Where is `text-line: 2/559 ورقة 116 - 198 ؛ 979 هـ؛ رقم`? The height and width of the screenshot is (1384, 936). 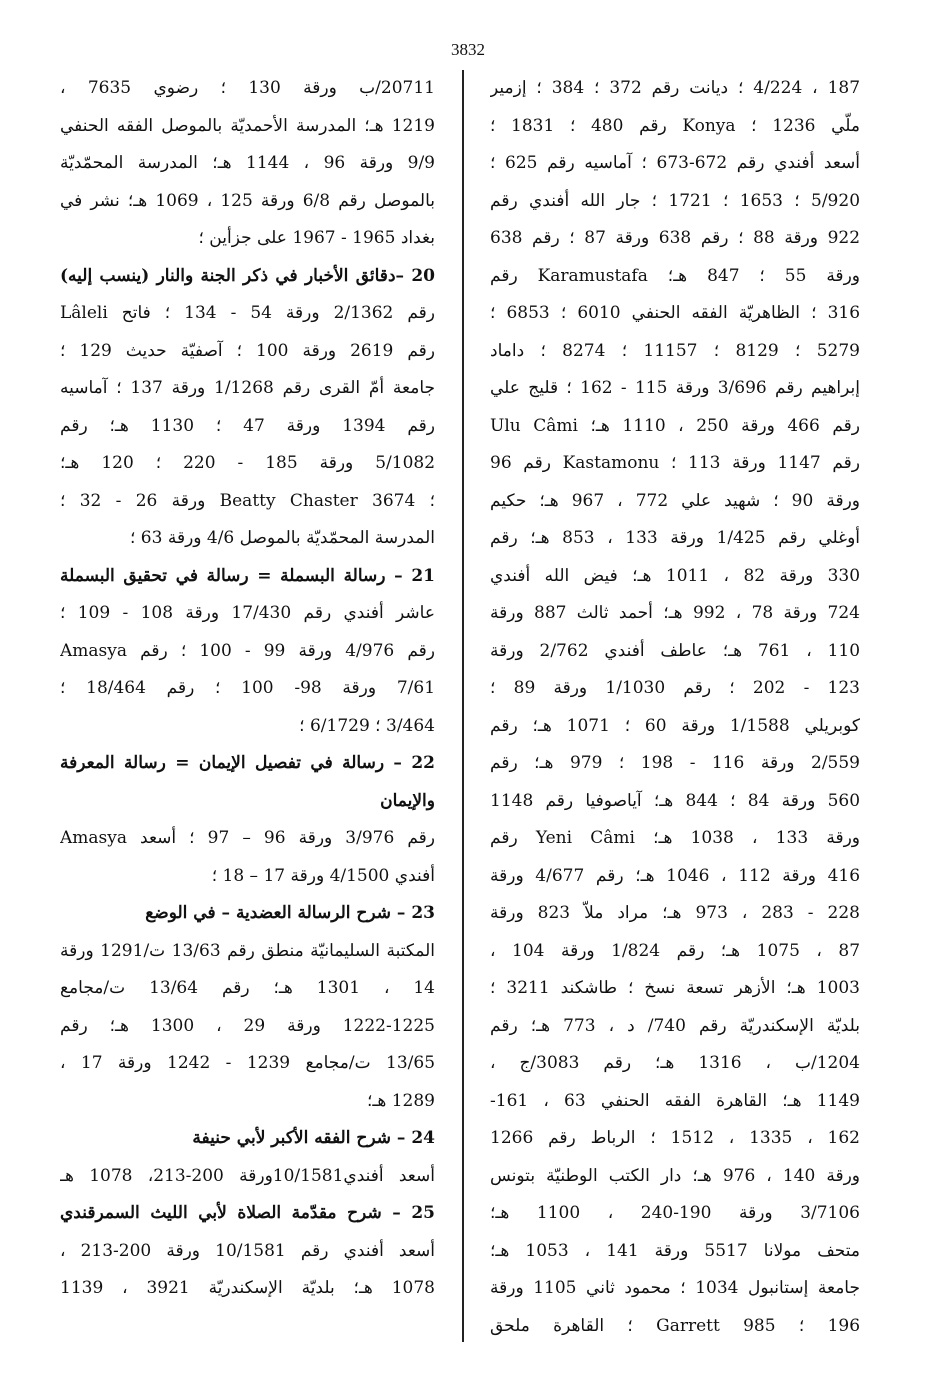
text-line: 2/559 ورقة 116 - 198 ؛ 979 هـ؛ رقم is located at coordinates (675, 763).